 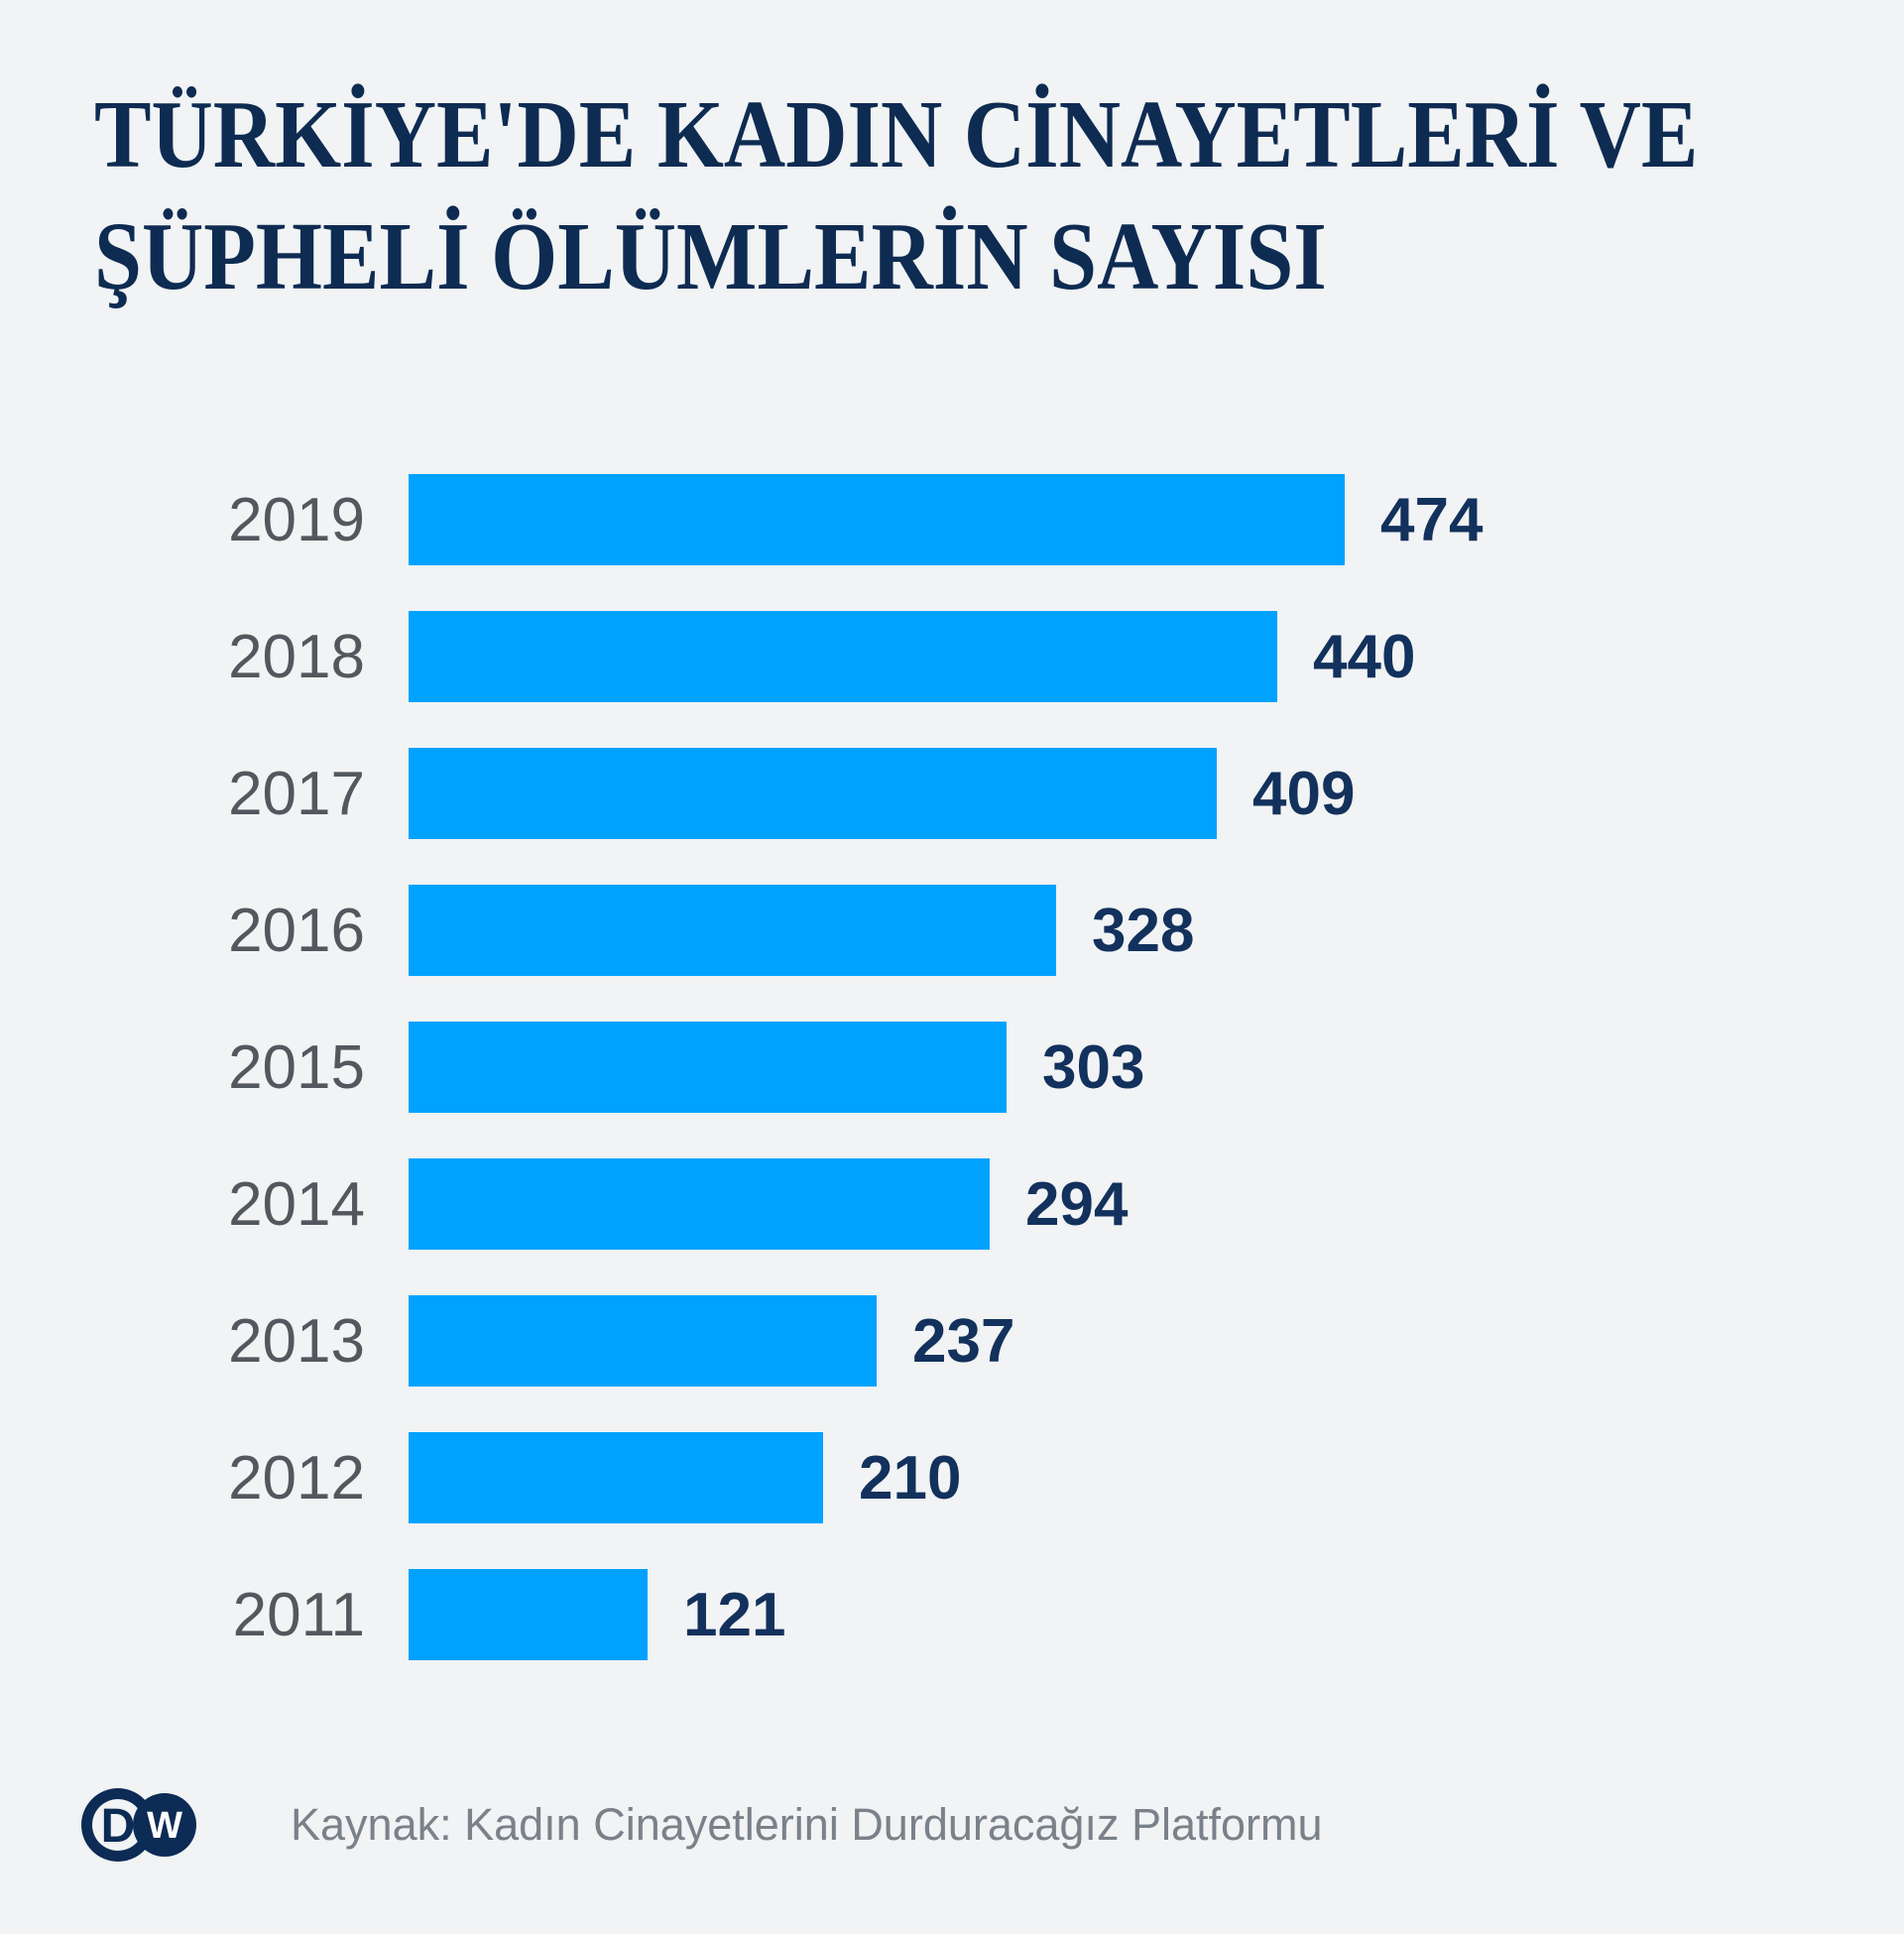 What do you see at coordinates (164, 1826) in the screenshot?
I see `dw-logo-letter-w: W` at bounding box center [164, 1826].